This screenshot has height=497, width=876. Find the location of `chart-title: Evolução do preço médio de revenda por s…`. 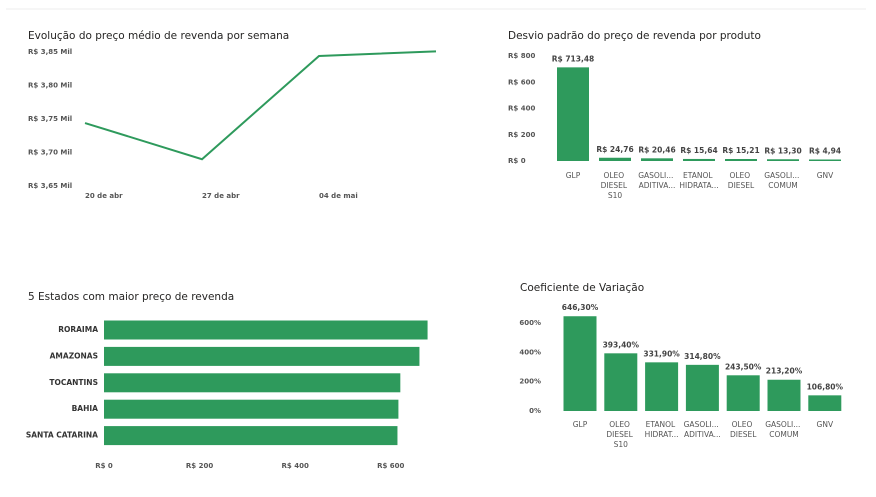

chart-title: Evolução do preço médio de revenda por s… is located at coordinates (158, 36).